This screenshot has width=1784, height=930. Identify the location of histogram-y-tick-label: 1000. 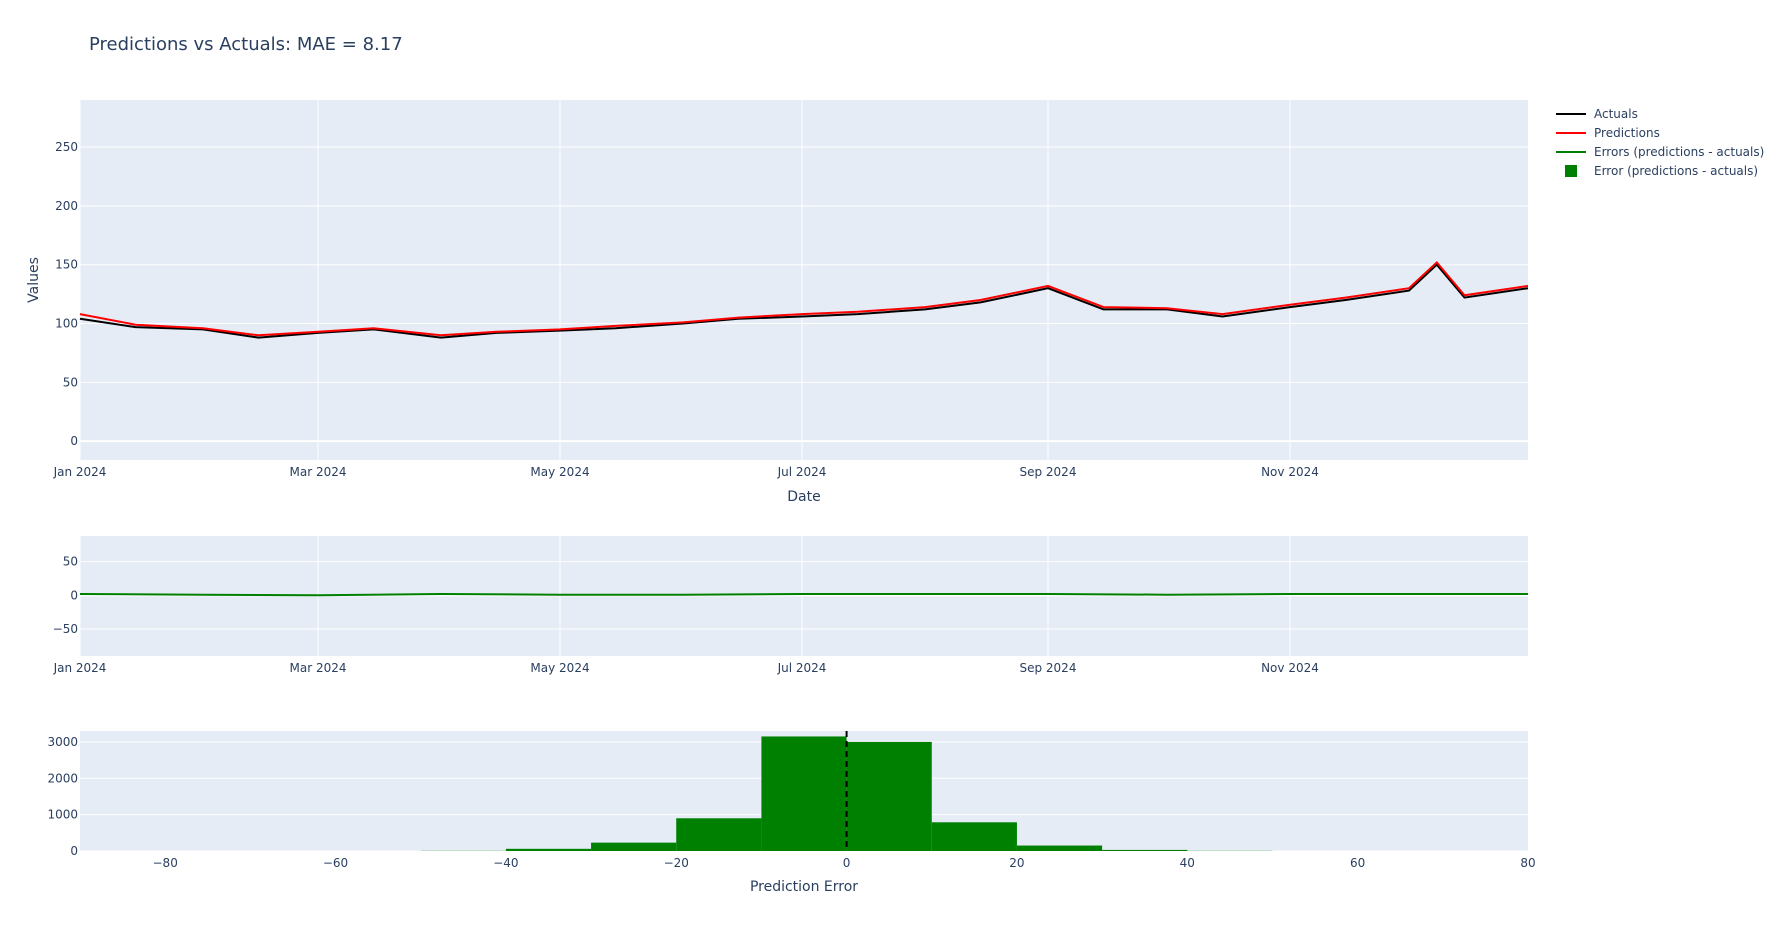
(62, 815).